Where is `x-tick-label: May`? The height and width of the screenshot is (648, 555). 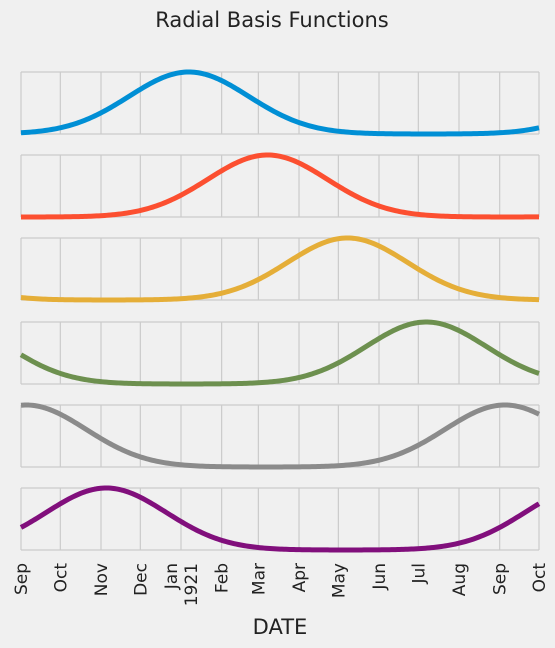
x-tick-label: May is located at coordinates (339, 580).